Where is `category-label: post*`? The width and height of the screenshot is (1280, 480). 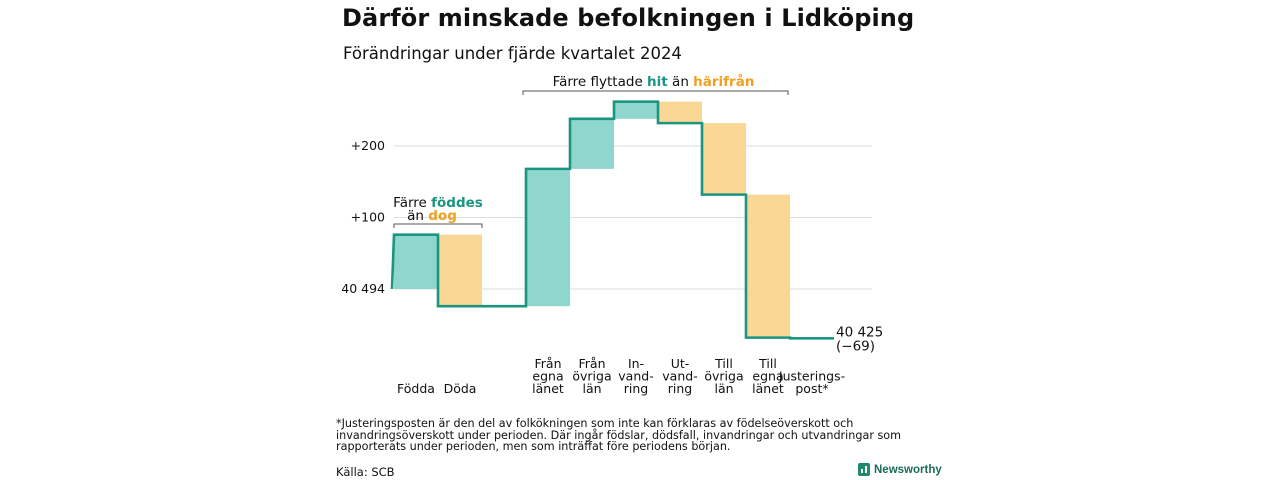 category-label: post* is located at coordinates (811, 388).